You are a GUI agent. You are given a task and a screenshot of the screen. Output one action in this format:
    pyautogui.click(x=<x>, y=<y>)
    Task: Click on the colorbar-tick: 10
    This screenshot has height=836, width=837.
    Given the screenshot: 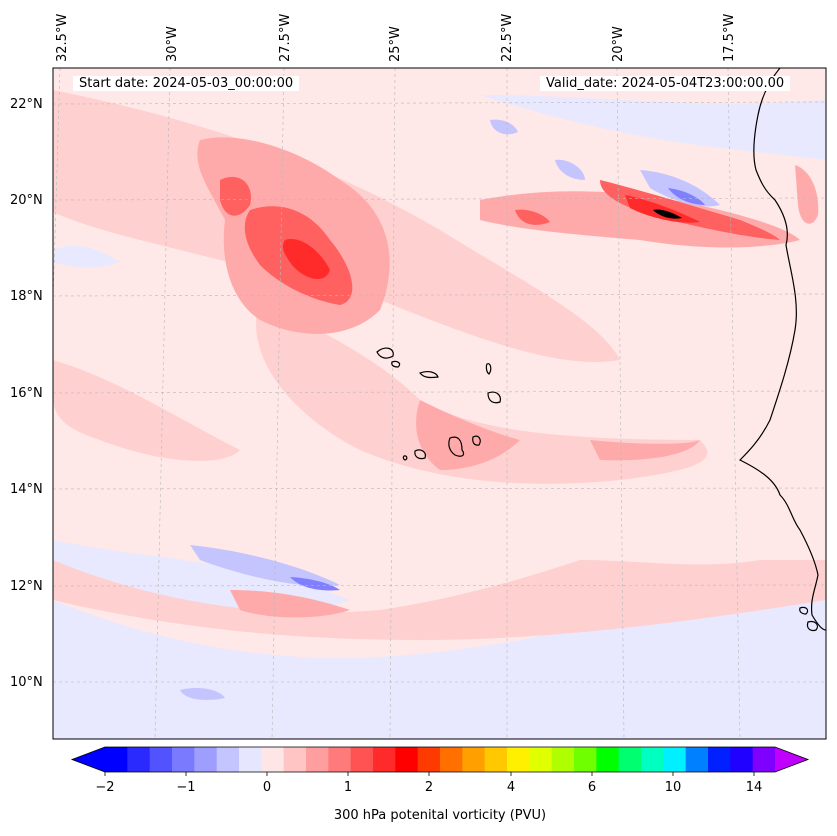 What is the action you would take?
    pyautogui.click(x=673, y=787)
    